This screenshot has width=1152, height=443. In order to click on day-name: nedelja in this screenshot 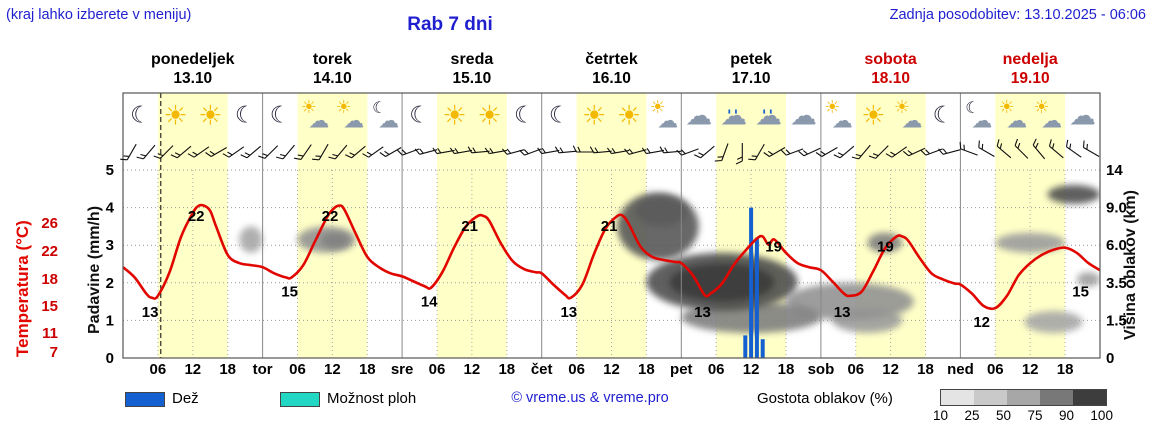, I will do `click(1030, 59)`.